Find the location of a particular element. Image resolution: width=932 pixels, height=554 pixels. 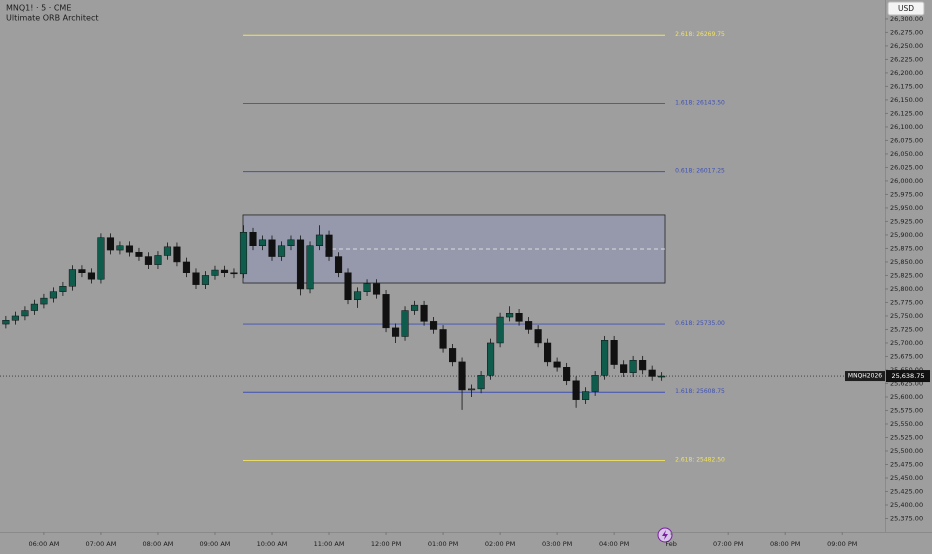

y-tick-label: 26,150.00 is located at coordinates (906, 100).